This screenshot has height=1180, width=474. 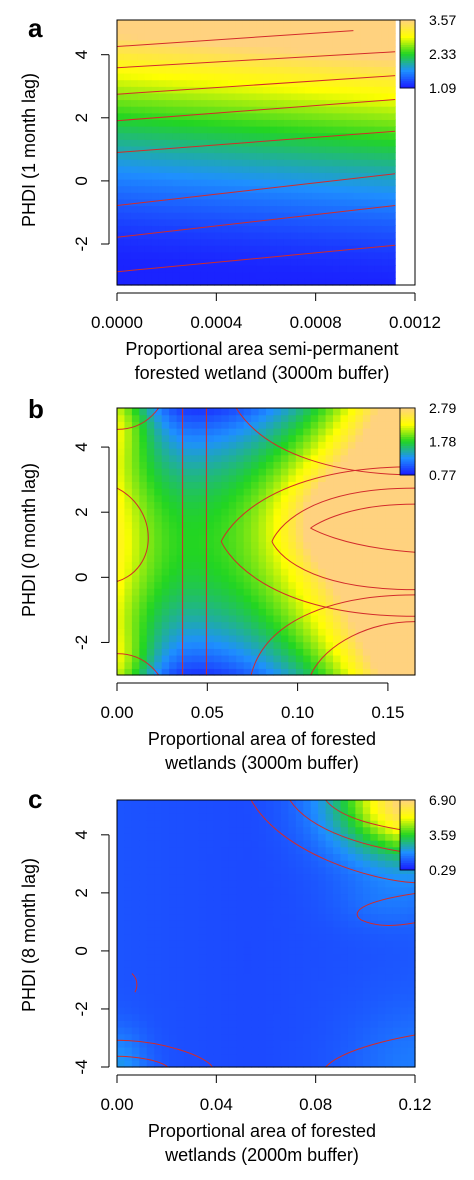 What do you see at coordinates (442, 20) in the screenshot?
I see `colorbar-tick-label: 3.57` at bounding box center [442, 20].